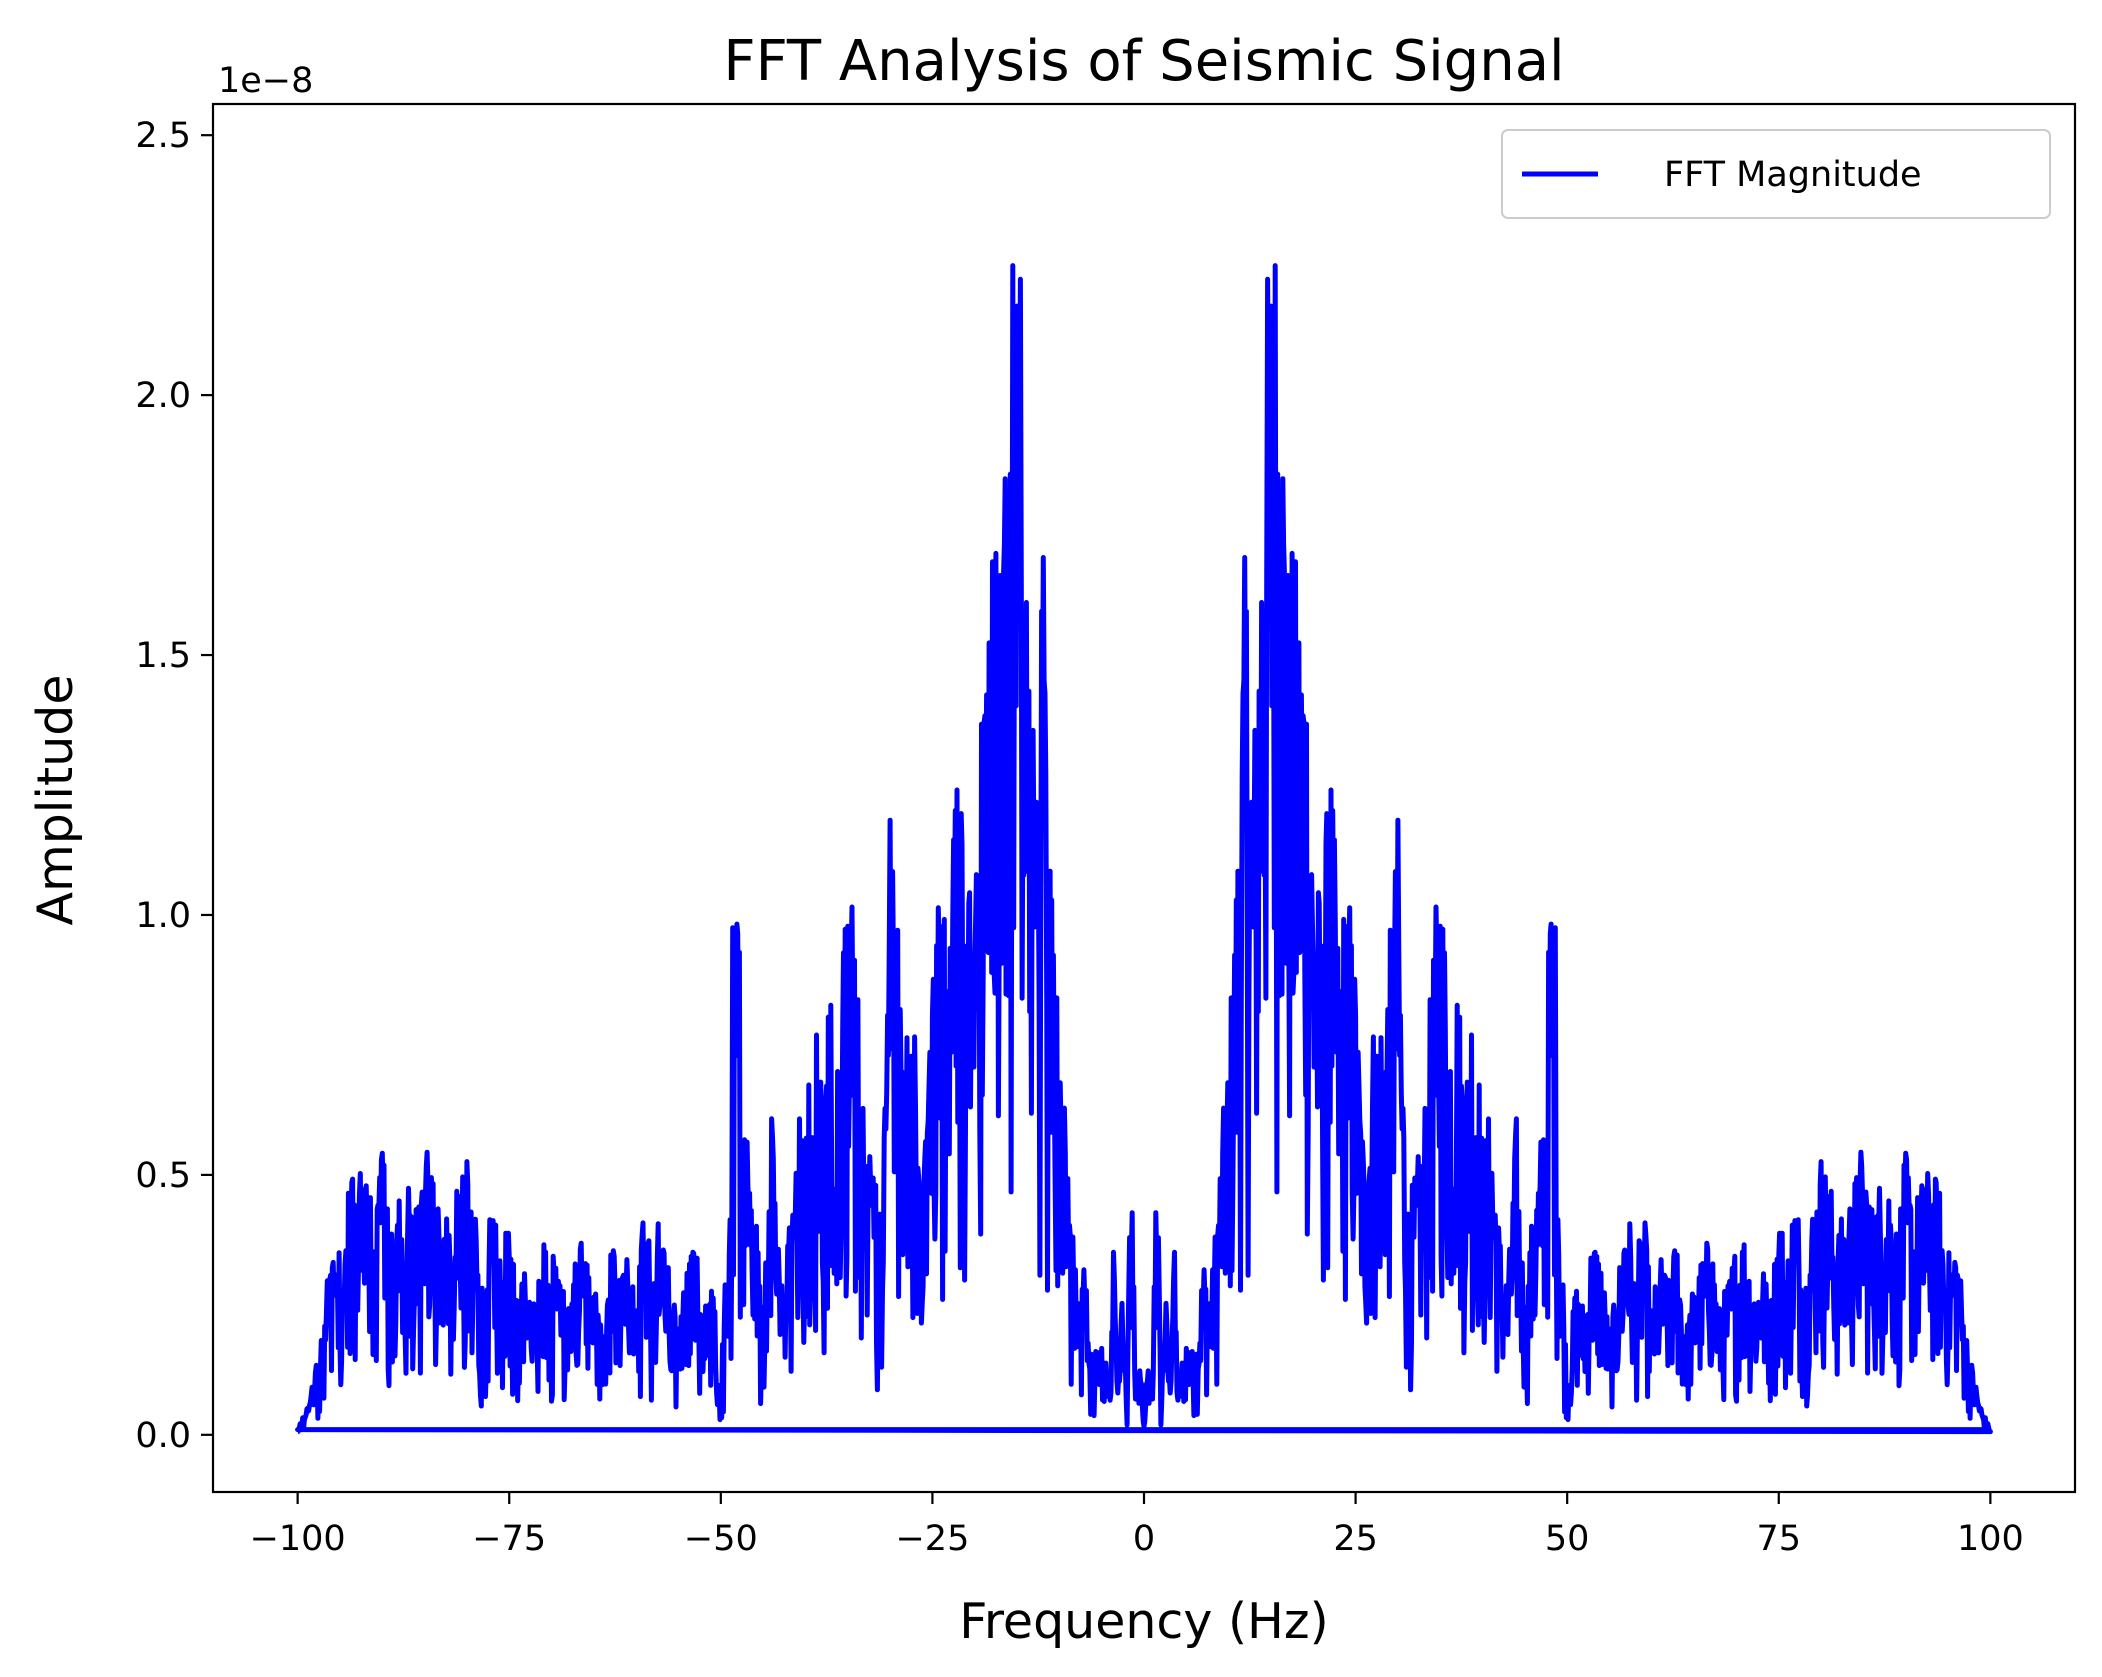  What do you see at coordinates (298, 1539) in the screenshot?
I see `x-tick-label: −100` at bounding box center [298, 1539].